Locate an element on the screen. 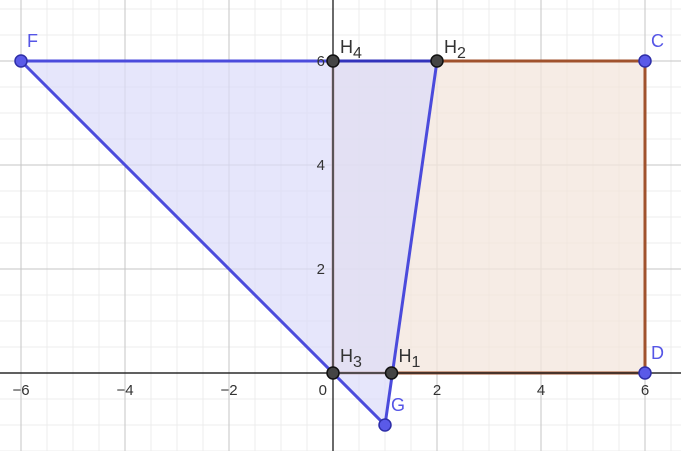  x-tick-labels: −6 −4 −2 0 2 4 6 is located at coordinates (330, 390).